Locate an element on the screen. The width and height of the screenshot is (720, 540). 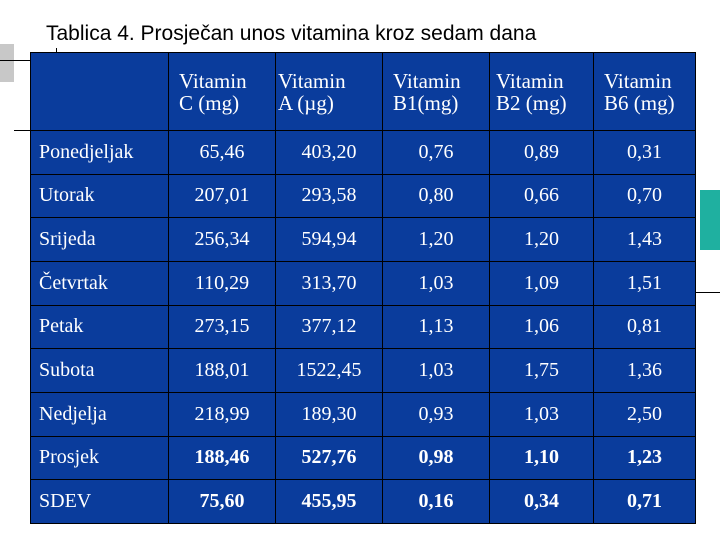
cell-vitamin-a: 403,20 is located at coordinates (329, 152).